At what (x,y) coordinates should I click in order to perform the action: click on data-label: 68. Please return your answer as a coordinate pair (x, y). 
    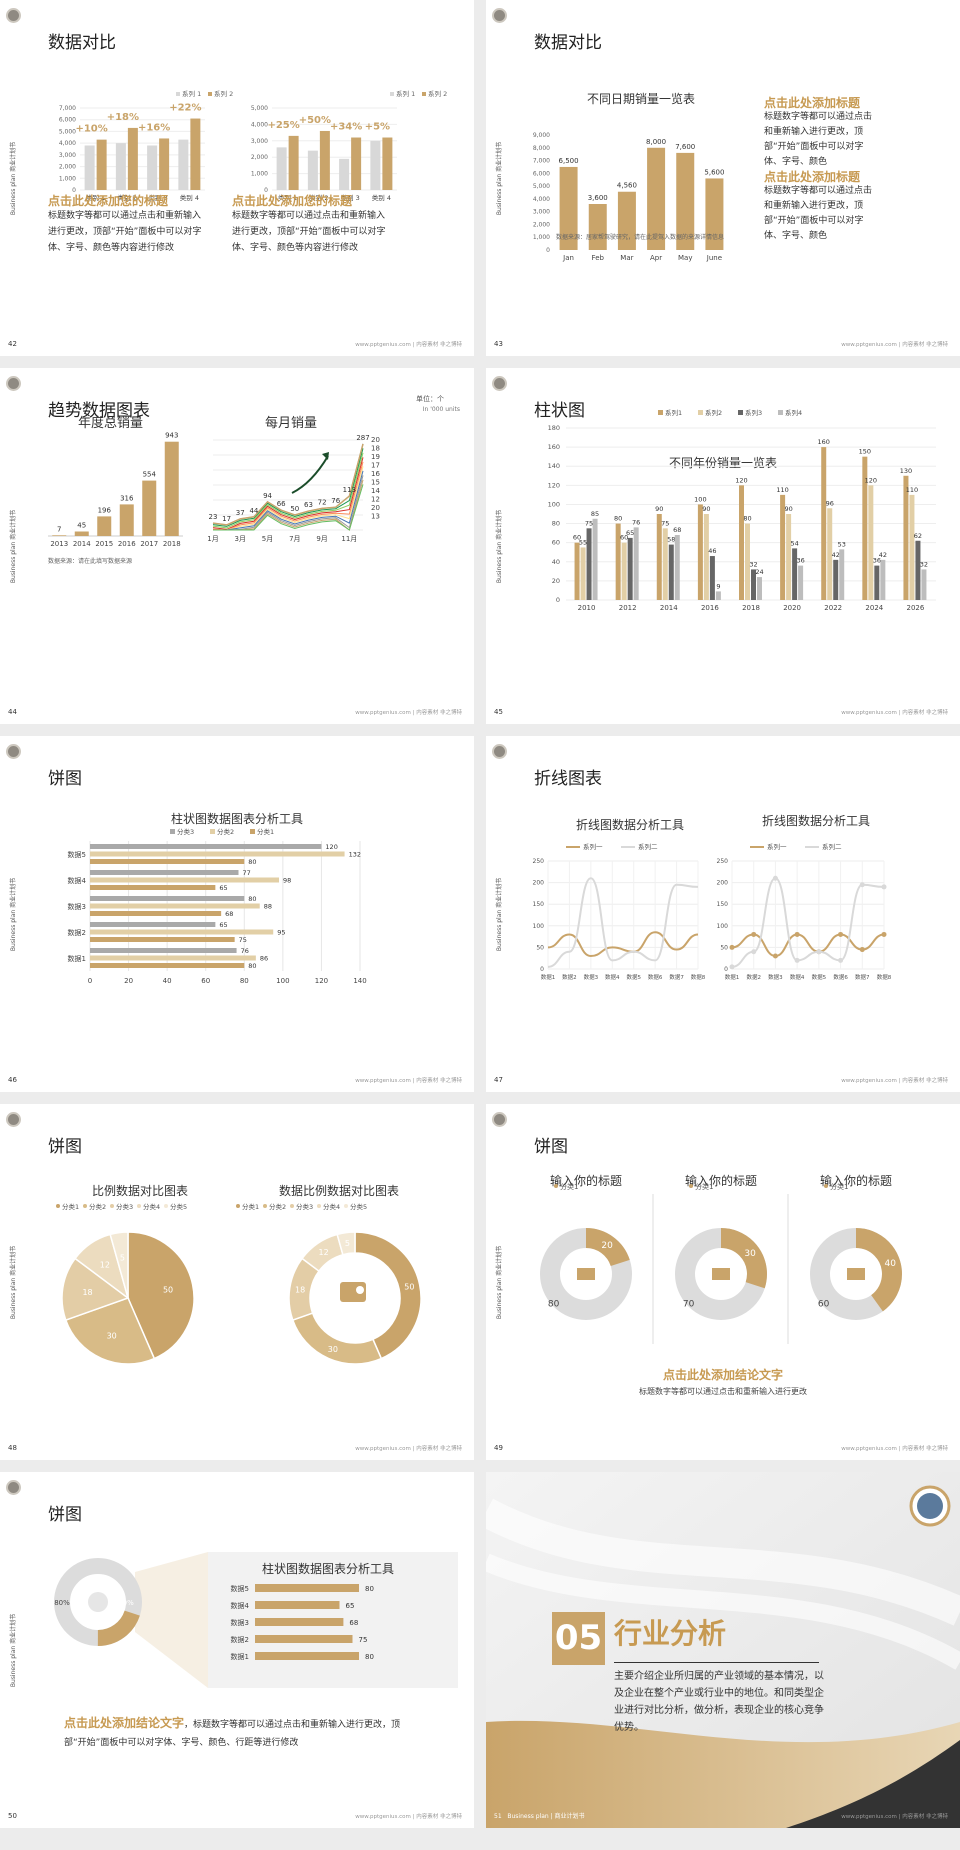
    Looking at the image, I should click on (229, 914).